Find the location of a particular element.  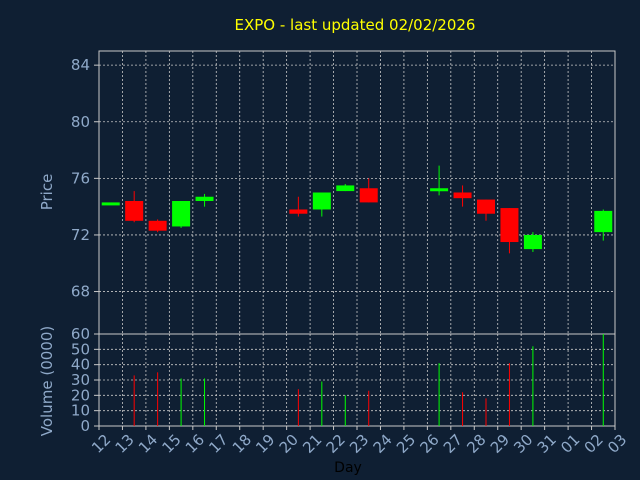

price-tick-label: 84 is located at coordinates (80, 65).